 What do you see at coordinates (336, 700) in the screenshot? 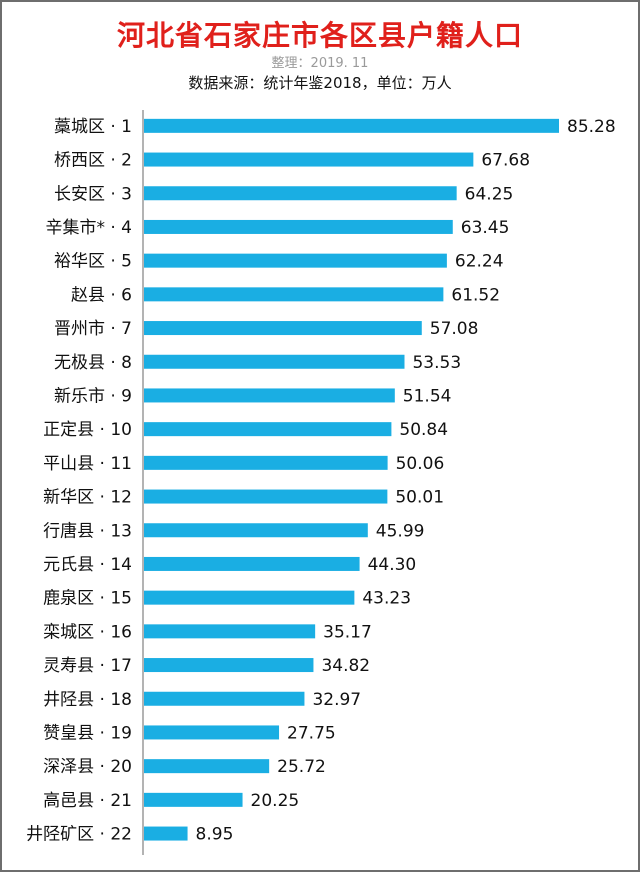
I see `value-label: 32.97` at bounding box center [336, 700].